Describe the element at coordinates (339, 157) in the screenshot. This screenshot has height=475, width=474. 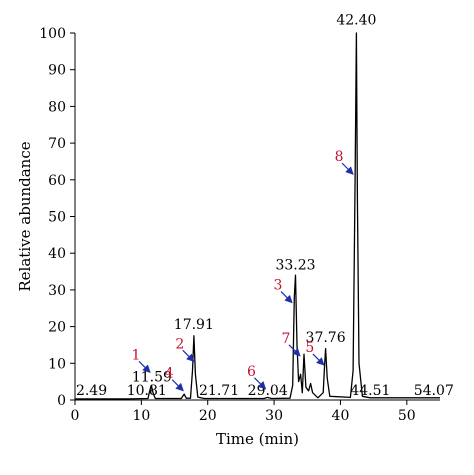
I see `peak-marker-number: 8` at that location.